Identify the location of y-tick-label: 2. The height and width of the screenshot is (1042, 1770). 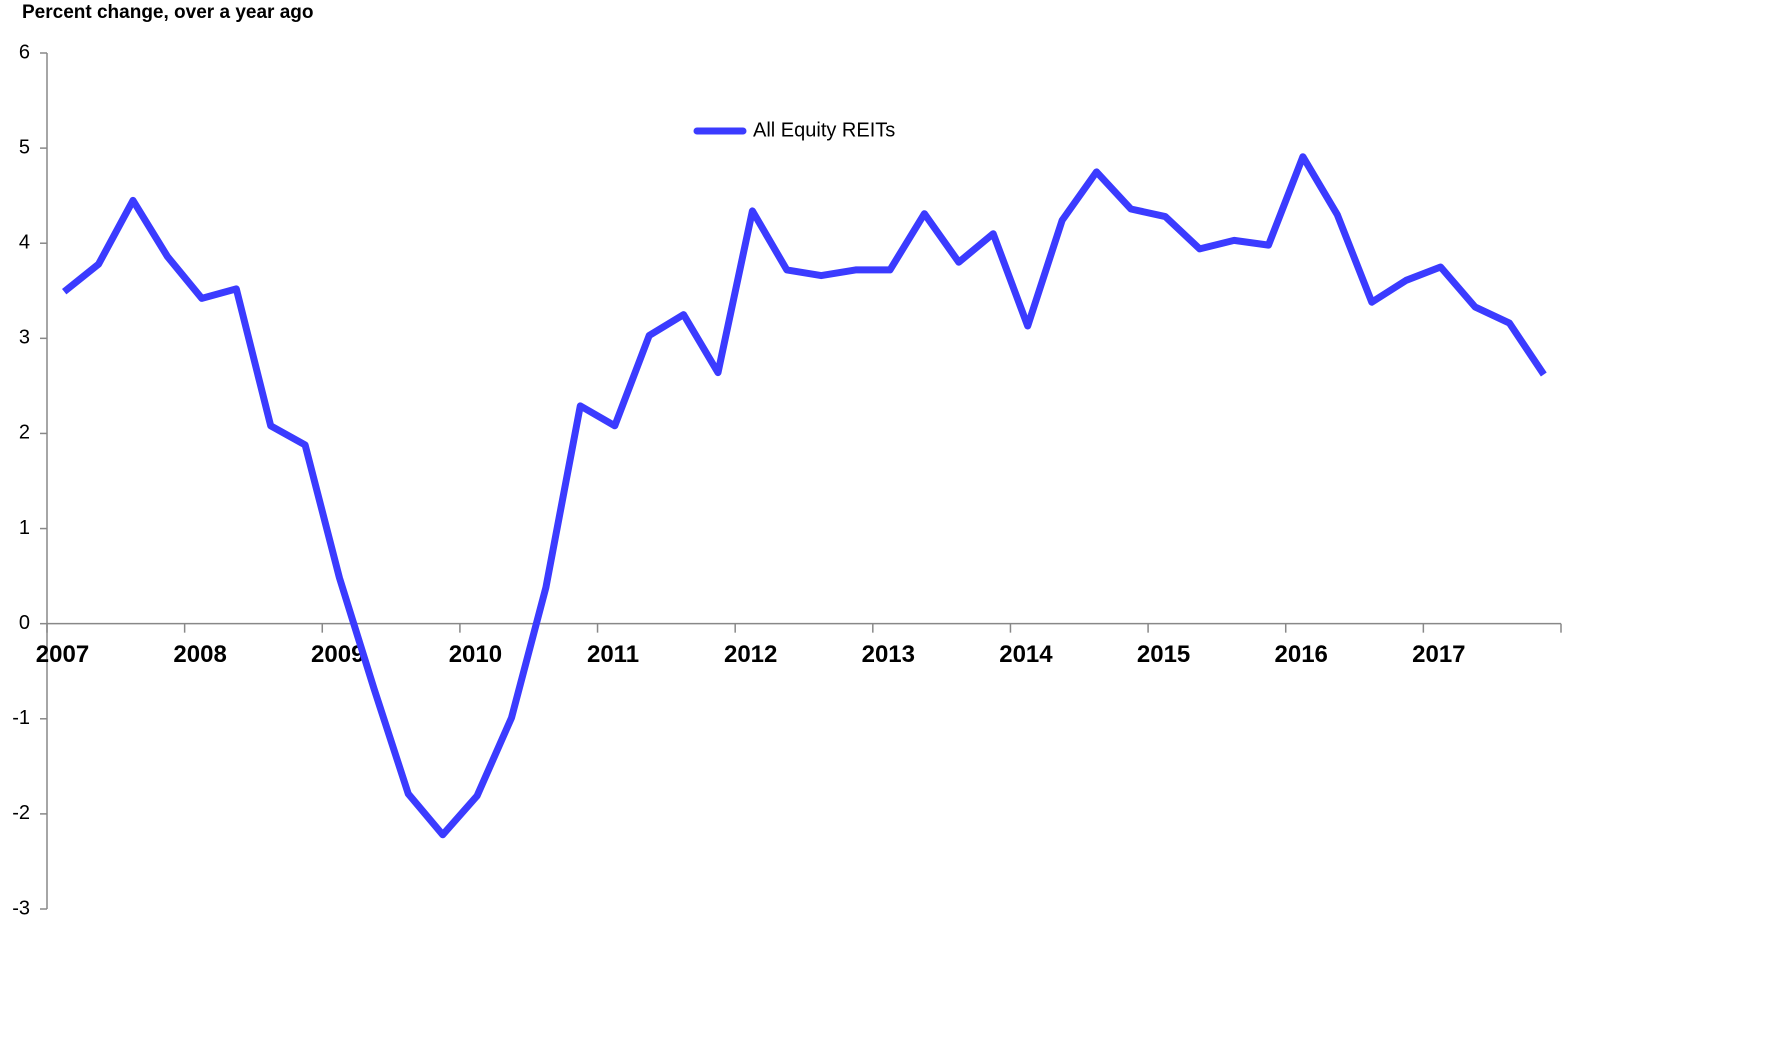
(24, 433).